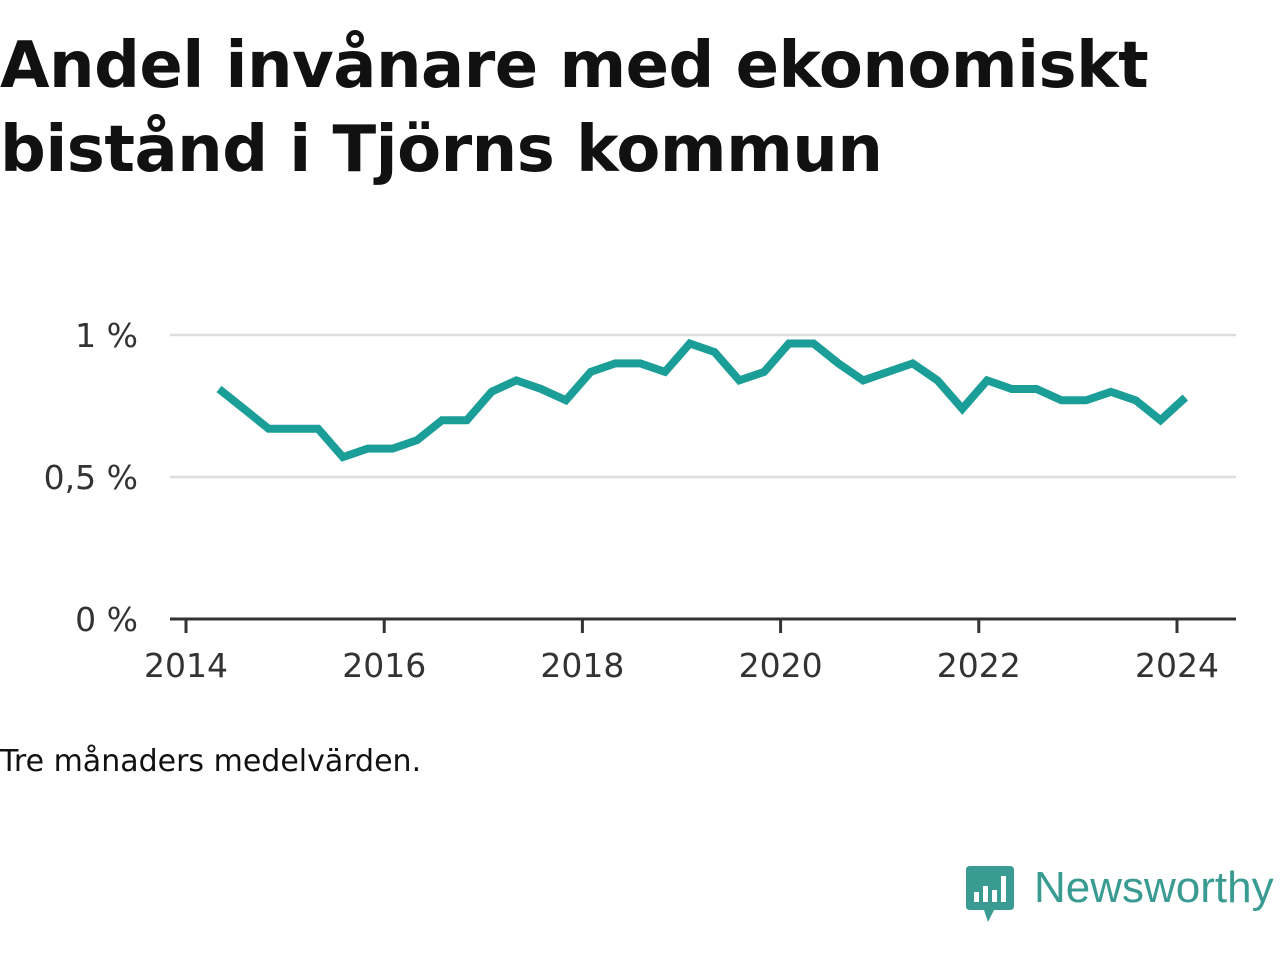 This screenshot has height=960, width=1280. Describe the element at coordinates (384, 665) in the screenshot. I see `x-tick-label: 2016` at that location.